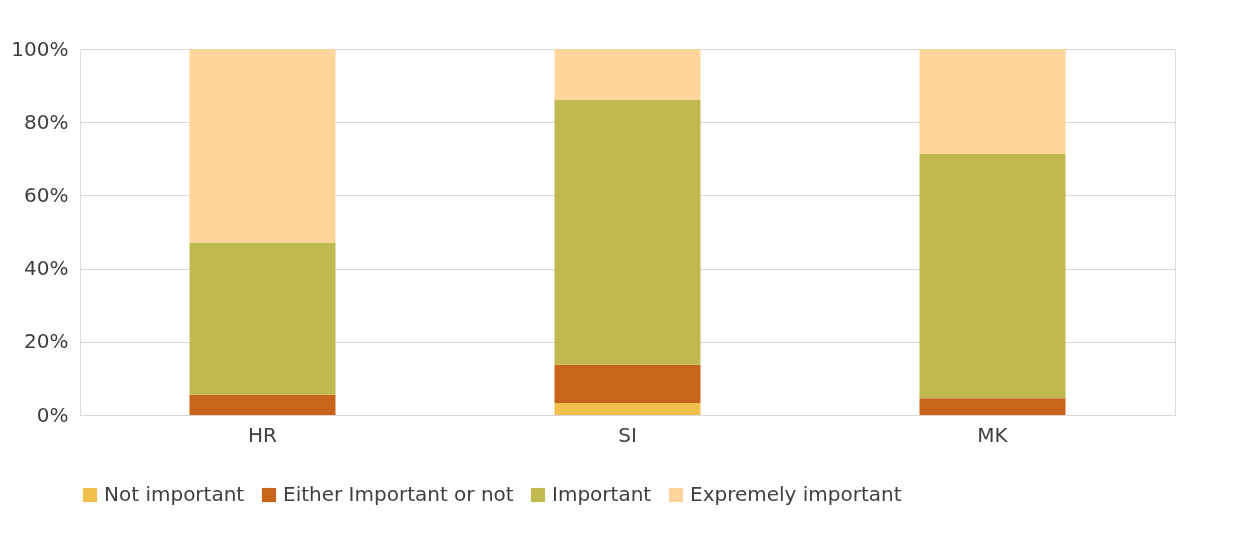 The height and width of the screenshot is (534, 1250). I want to click on y-tick-label: 0%, so click(52, 414).